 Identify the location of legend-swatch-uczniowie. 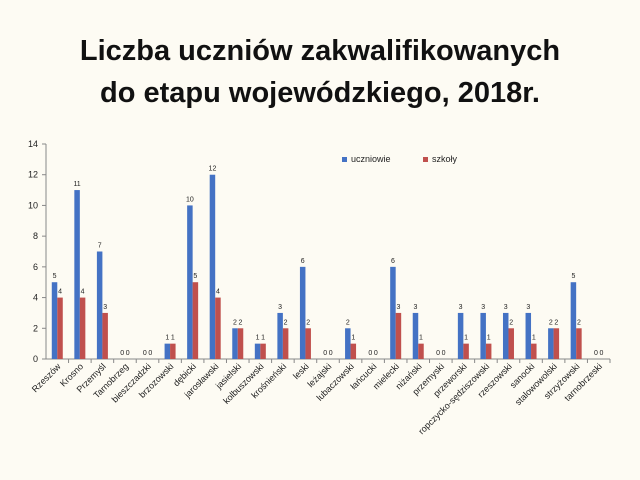
(344, 159).